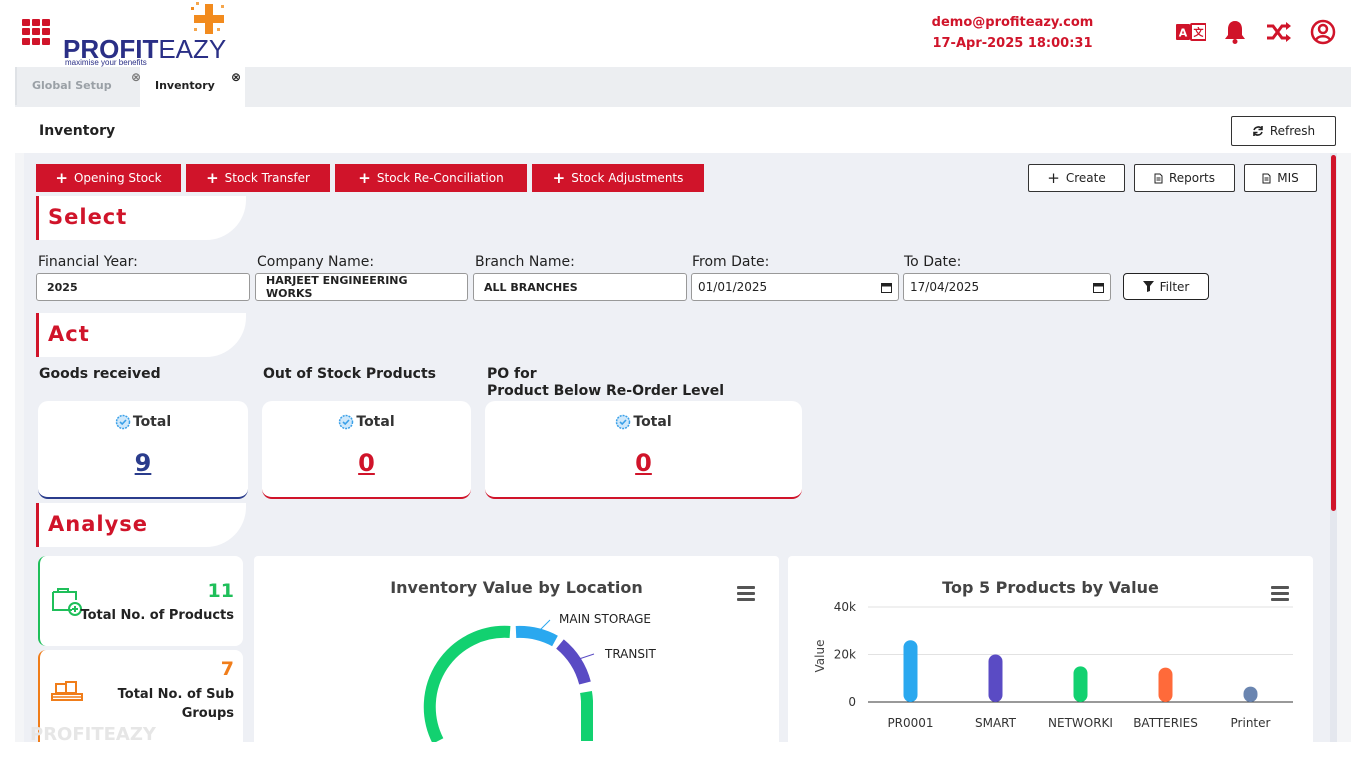  I want to click on out-of-stock-value: 0, so click(366, 463).